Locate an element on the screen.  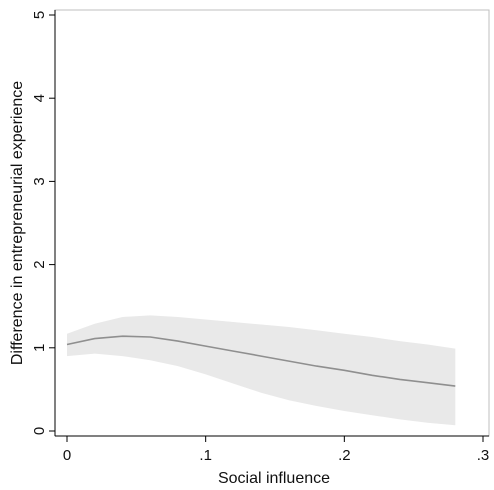
y-tick-label: 2 is located at coordinates (39, 264).